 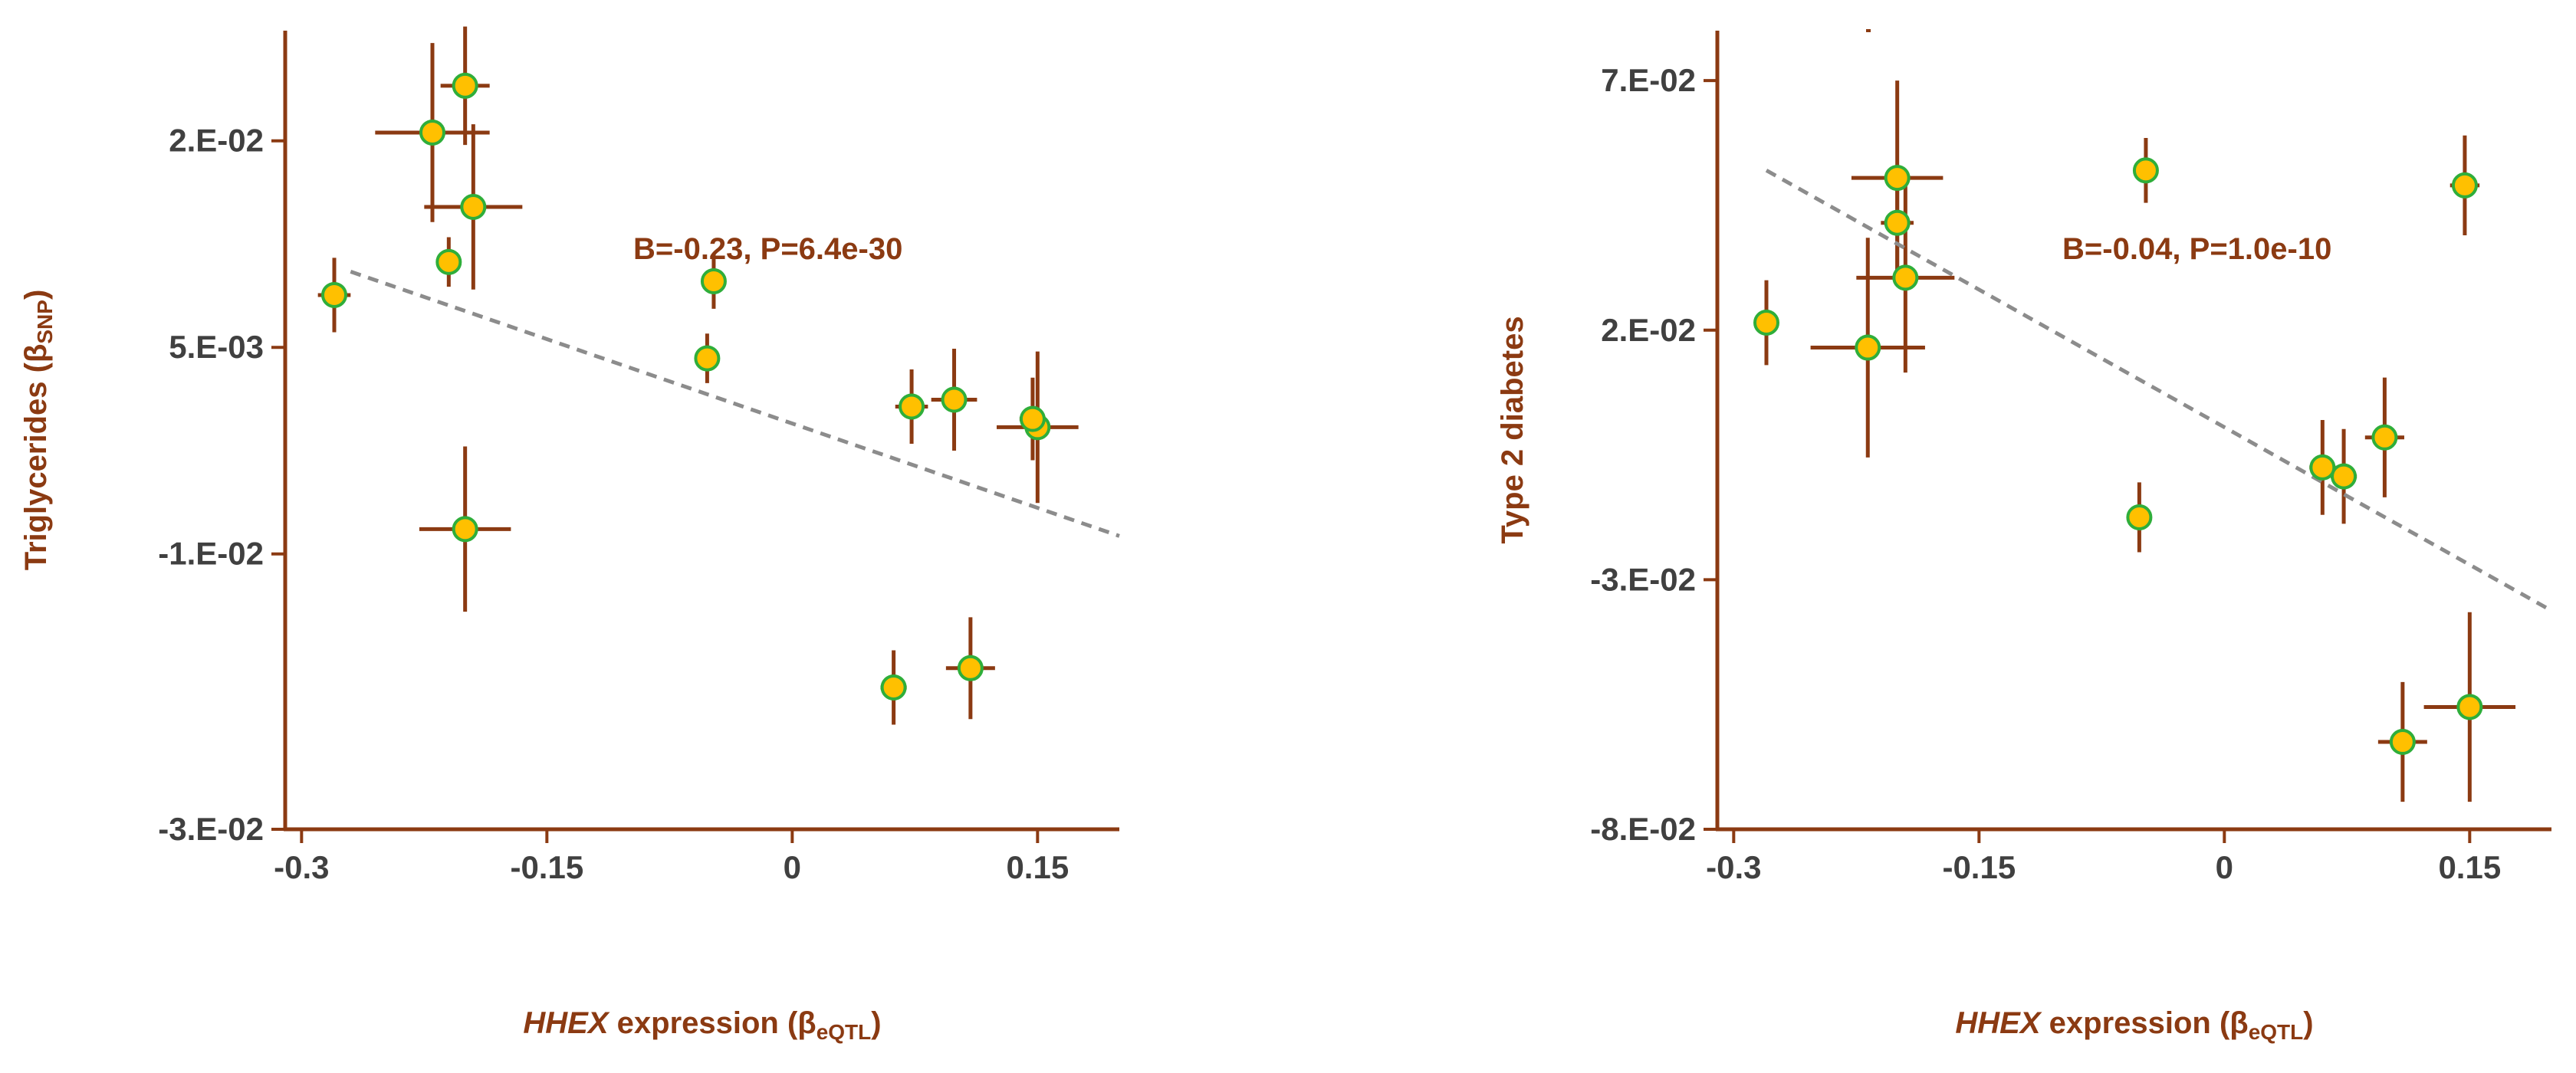 What do you see at coordinates (222, 485) in the screenshot?
I see `y-ticks: -3.E-02 -1.E-02 5.E-03 2.E-02` at bounding box center [222, 485].